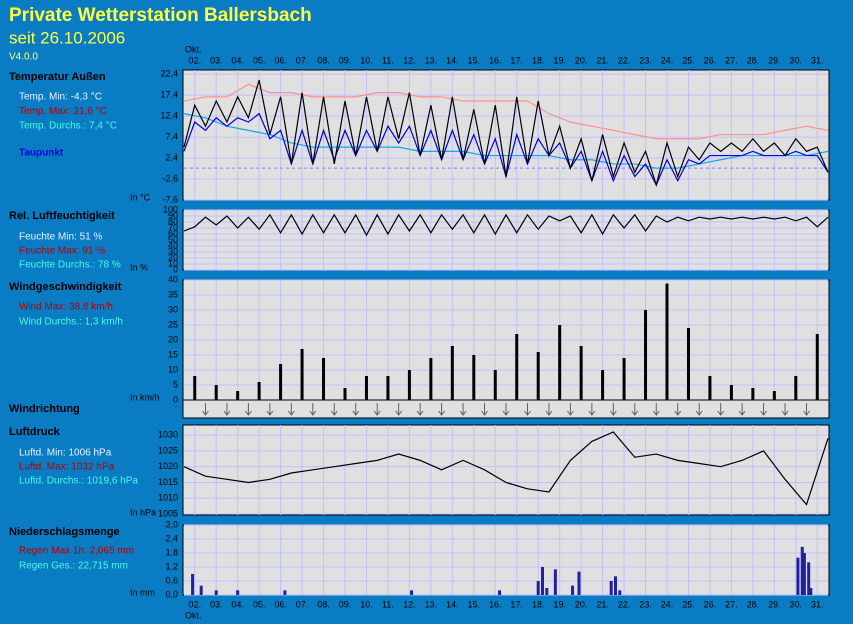  Describe the element at coordinates (602, 60) in the screenshot. I see `x-tick-label: 21.` at that location.